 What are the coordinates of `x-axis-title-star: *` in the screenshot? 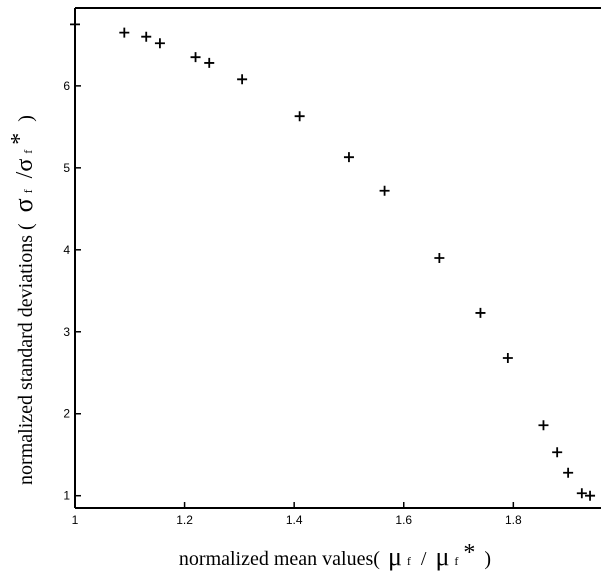 It's located at (469, 553).